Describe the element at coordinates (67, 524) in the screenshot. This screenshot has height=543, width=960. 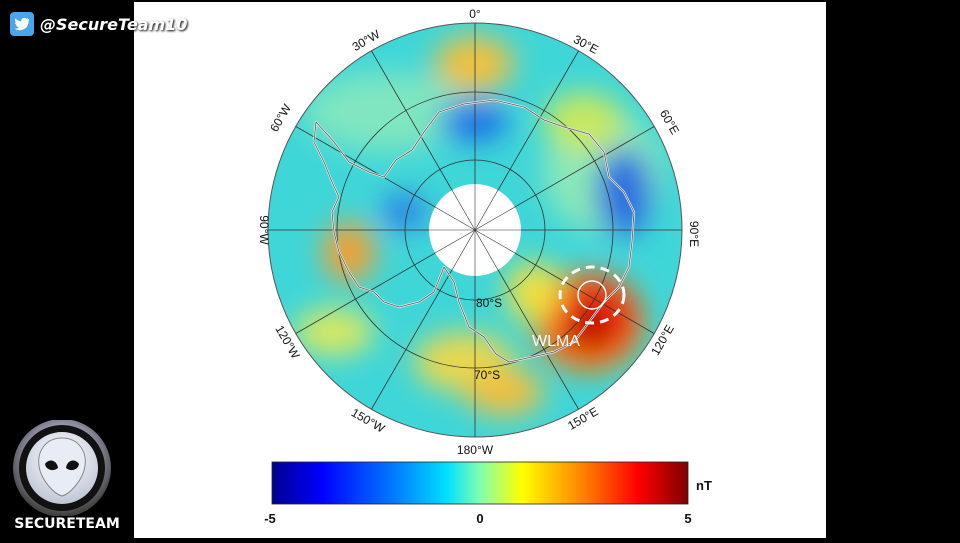
I see `secureteam-wordmark: SECURETEAM` at that location.